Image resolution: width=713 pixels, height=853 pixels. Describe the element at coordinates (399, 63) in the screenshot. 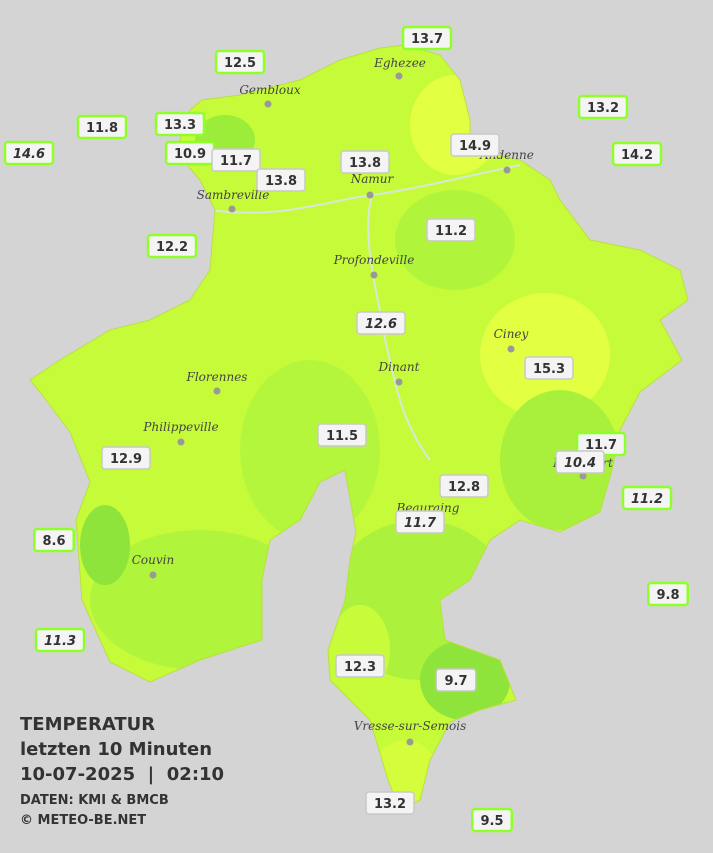

I see `city-name: Eghezee` at that location.